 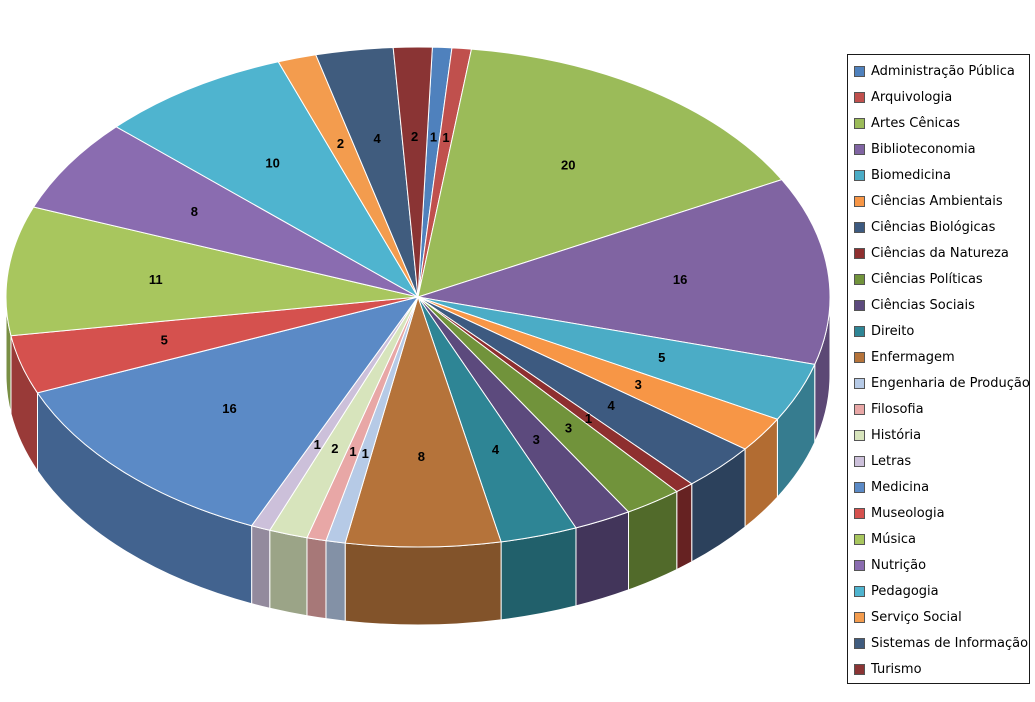 I want to click on legend-label: Turismo, so click(x=896, y=669).